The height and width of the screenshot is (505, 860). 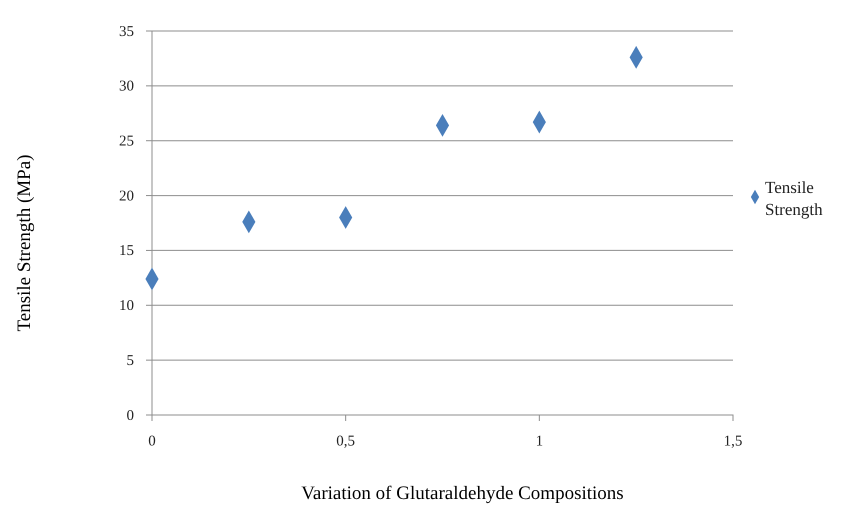 What do you see at coordinates (130, 360) in the screenshot?
I see `y-tick-label: 5` at bounding box center [130, 360].